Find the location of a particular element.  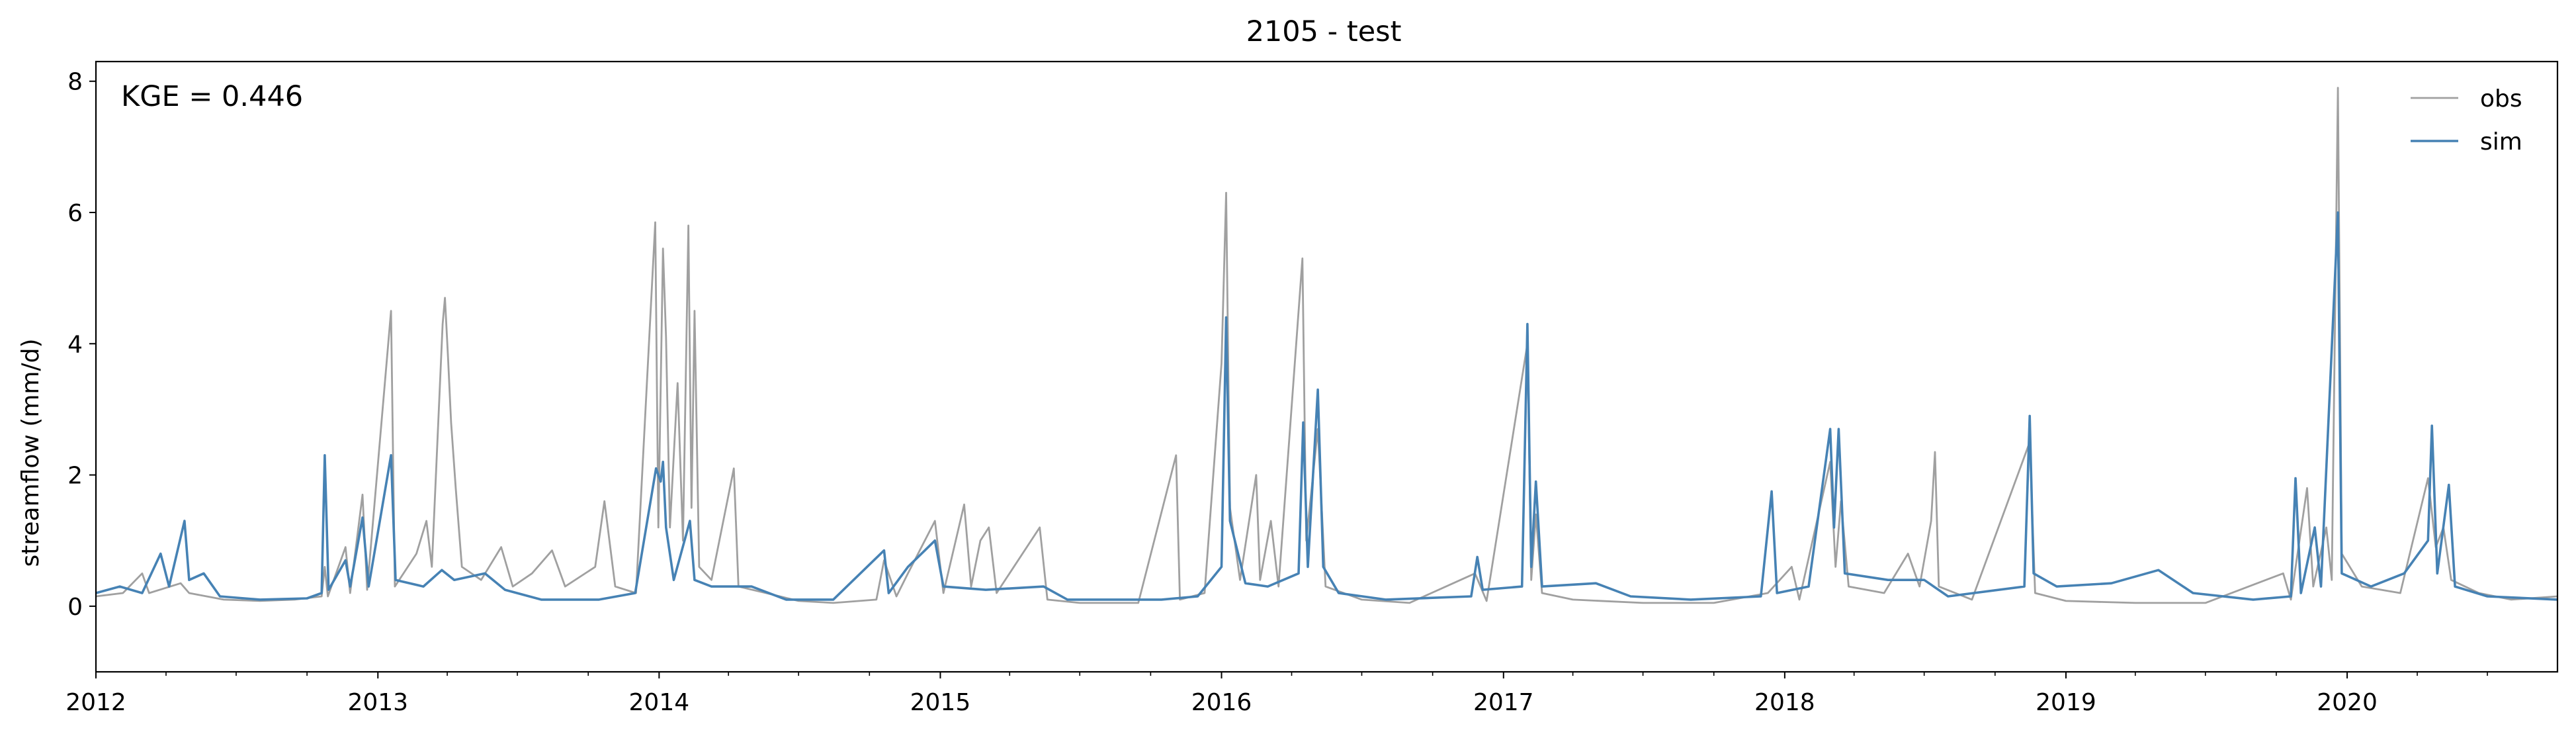

x-tick-label: 2019 is located at coordinates (2066, 702).